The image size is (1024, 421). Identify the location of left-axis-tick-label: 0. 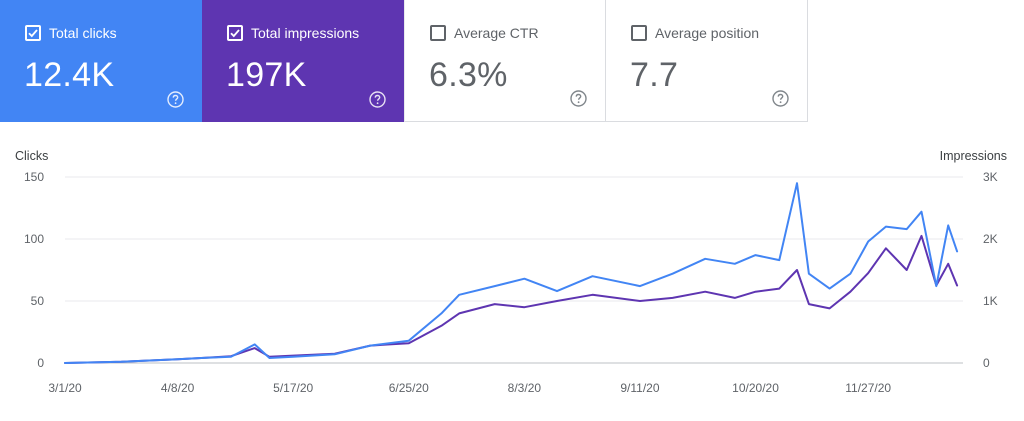
(40, 363).